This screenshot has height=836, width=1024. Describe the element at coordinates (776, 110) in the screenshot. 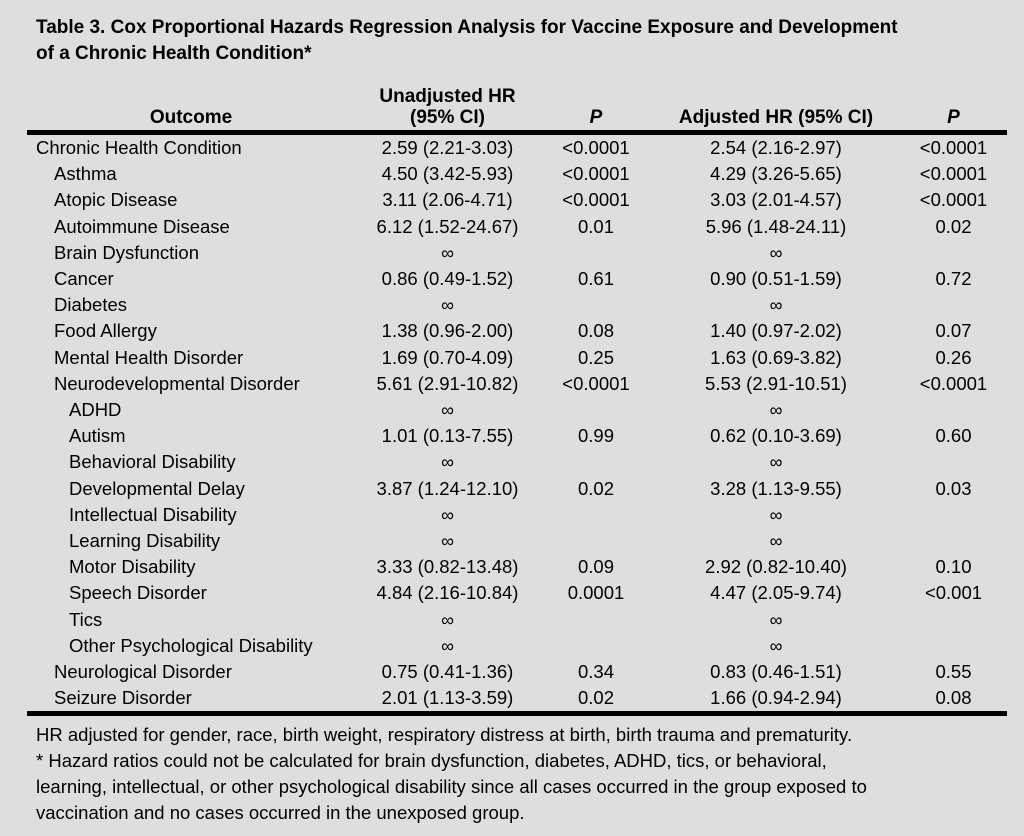

I see `header-adjusted-hr: Adjusted HR (95% CI)` at that location.